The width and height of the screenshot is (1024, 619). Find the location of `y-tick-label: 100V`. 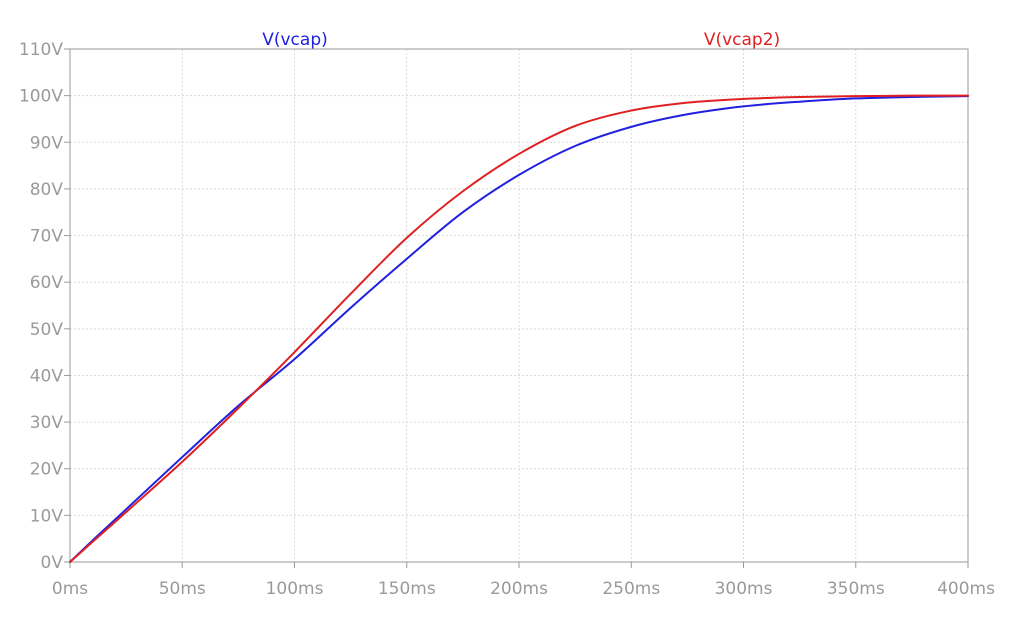

y-tick-label: 100V is located at coordinates (41, 97).